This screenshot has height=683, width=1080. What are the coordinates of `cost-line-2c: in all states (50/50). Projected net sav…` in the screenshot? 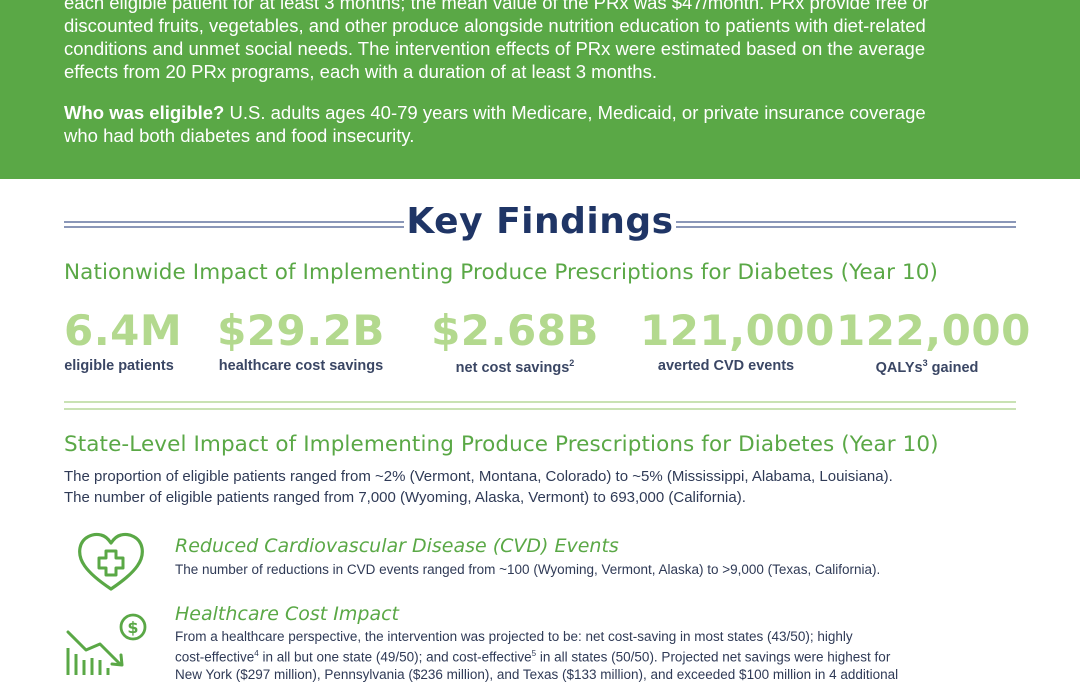 It's located at (713, 657).